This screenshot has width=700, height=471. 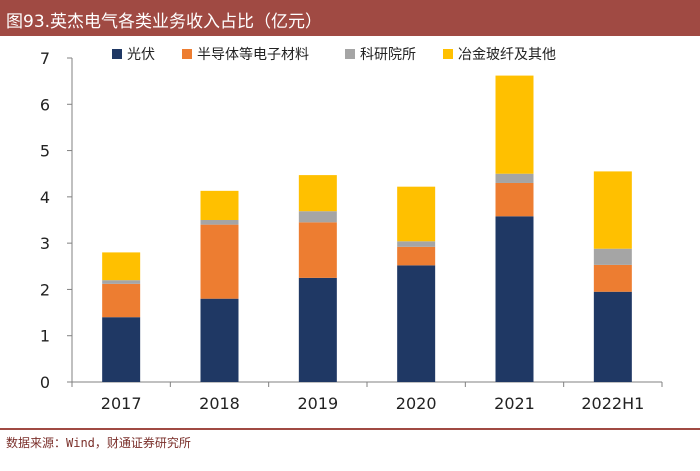 I want to click on x-tick-label: 2021, so click(x=514, y=403).